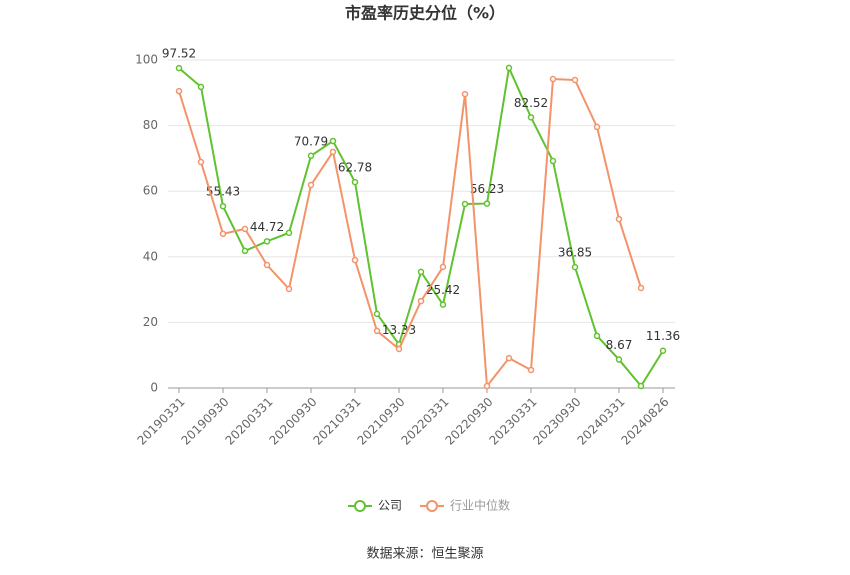 This screenshot has height=575, width=850. Describe the element at coordinates (399, 330) in the screenshot. I see `data-label: 13.33` at that location.